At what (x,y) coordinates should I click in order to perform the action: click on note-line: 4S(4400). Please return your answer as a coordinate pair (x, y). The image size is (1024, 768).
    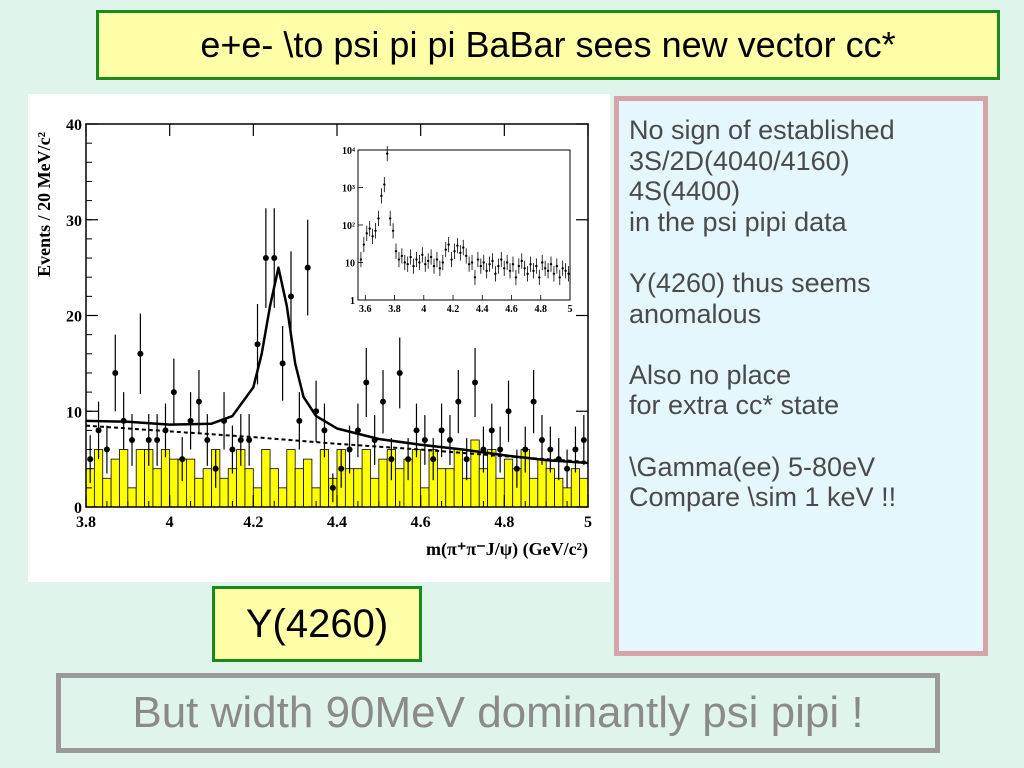
    Looking at the image, I should click on (685, 191).